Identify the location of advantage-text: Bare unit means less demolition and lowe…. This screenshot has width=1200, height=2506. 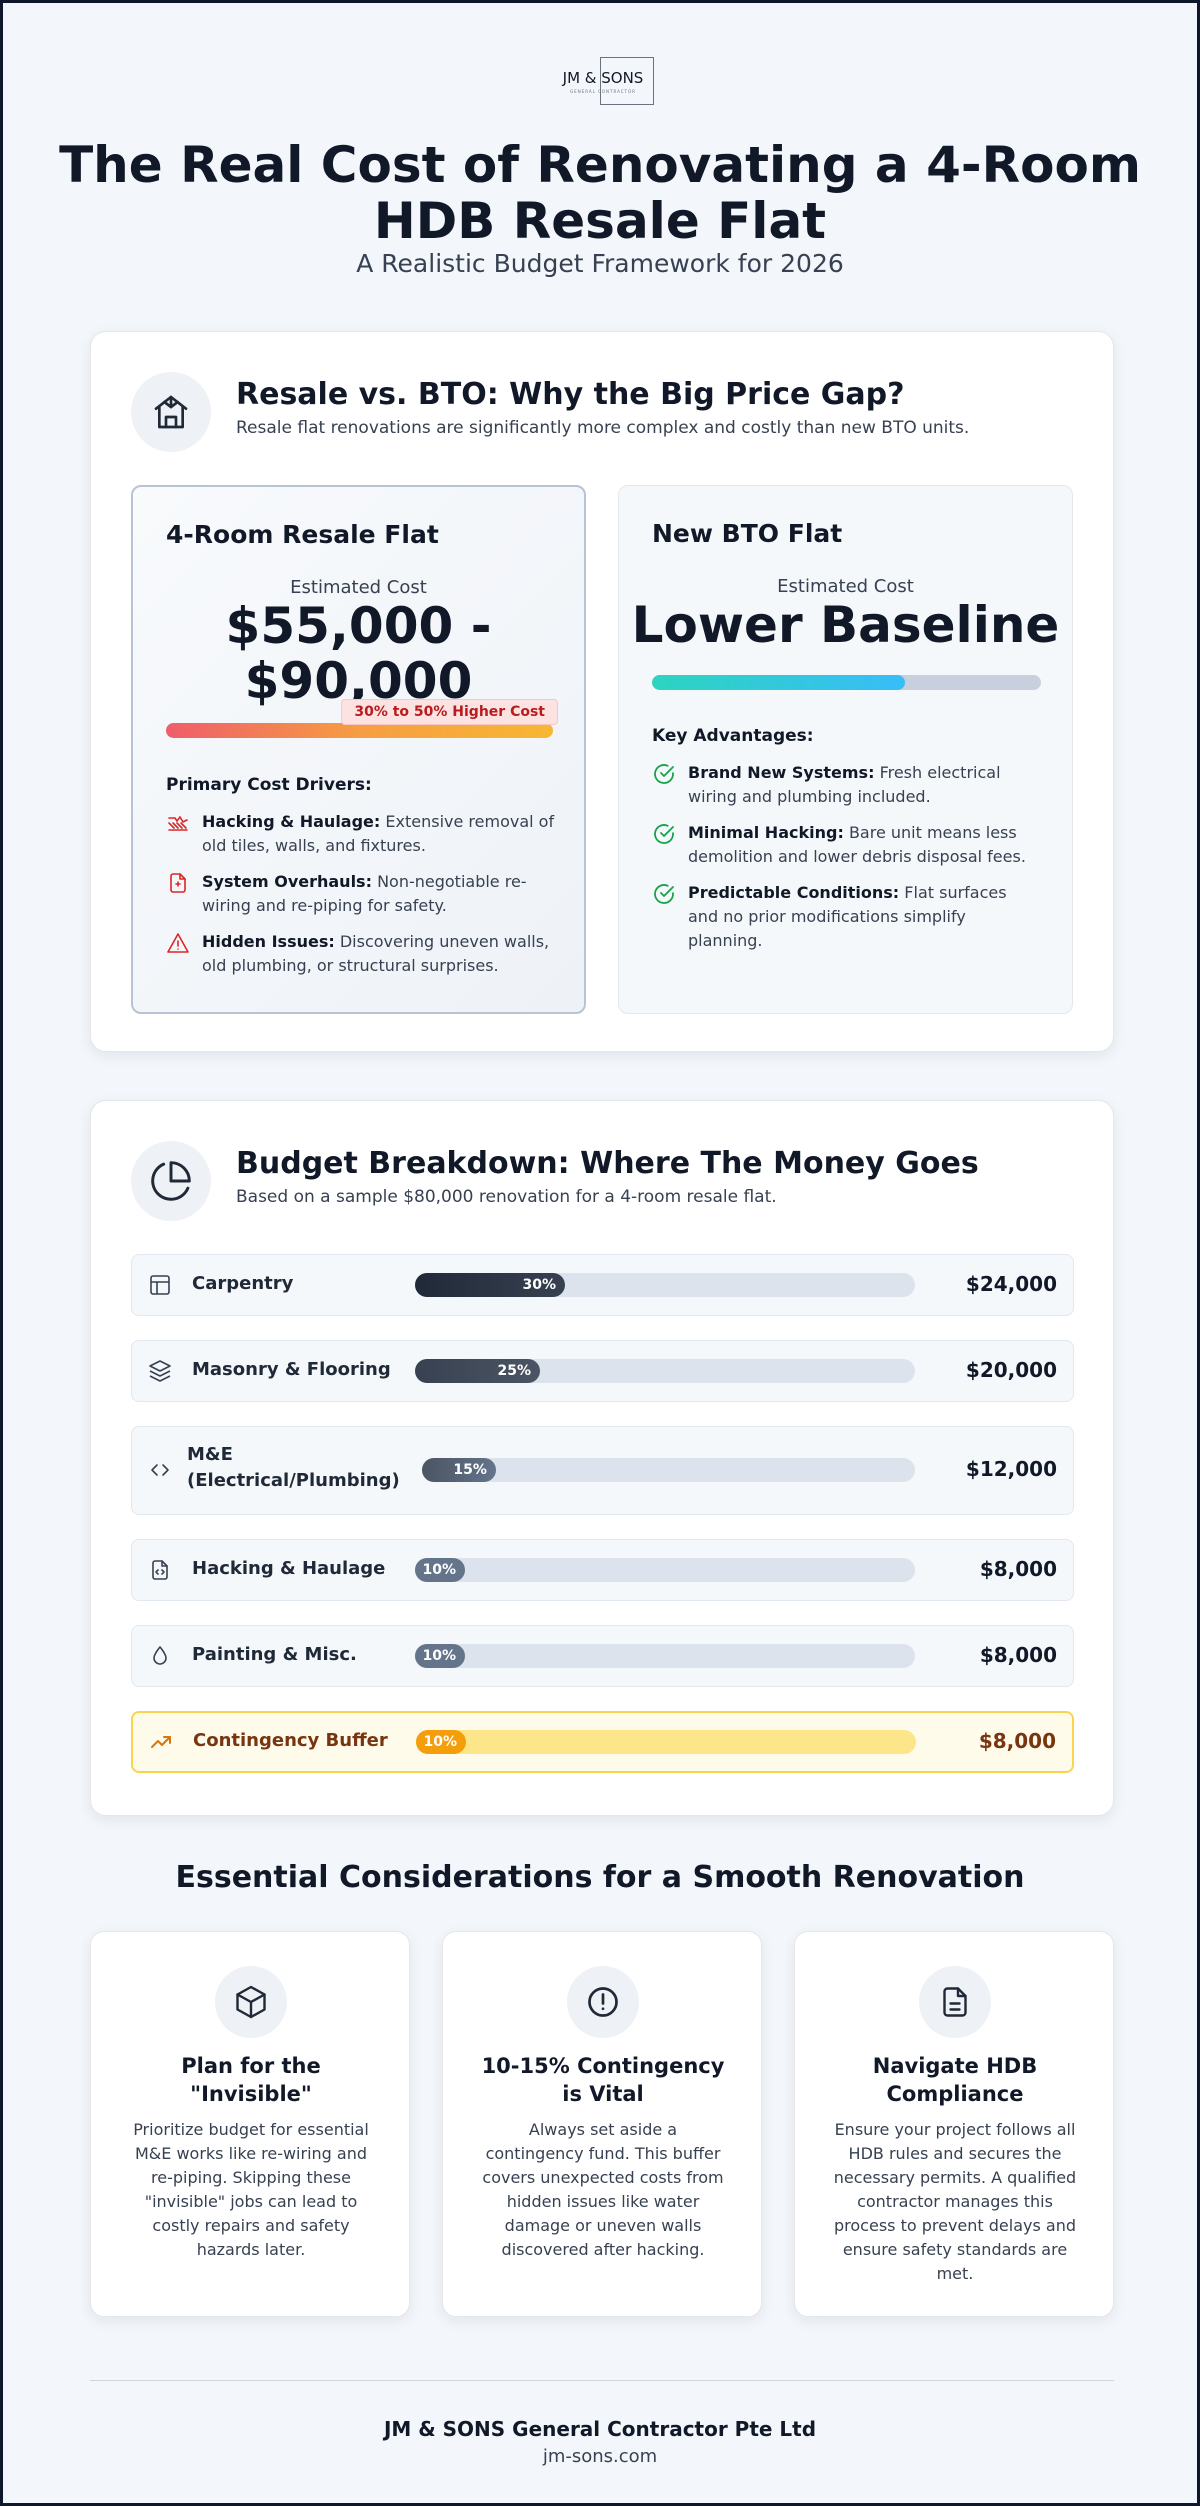
(857, 844).